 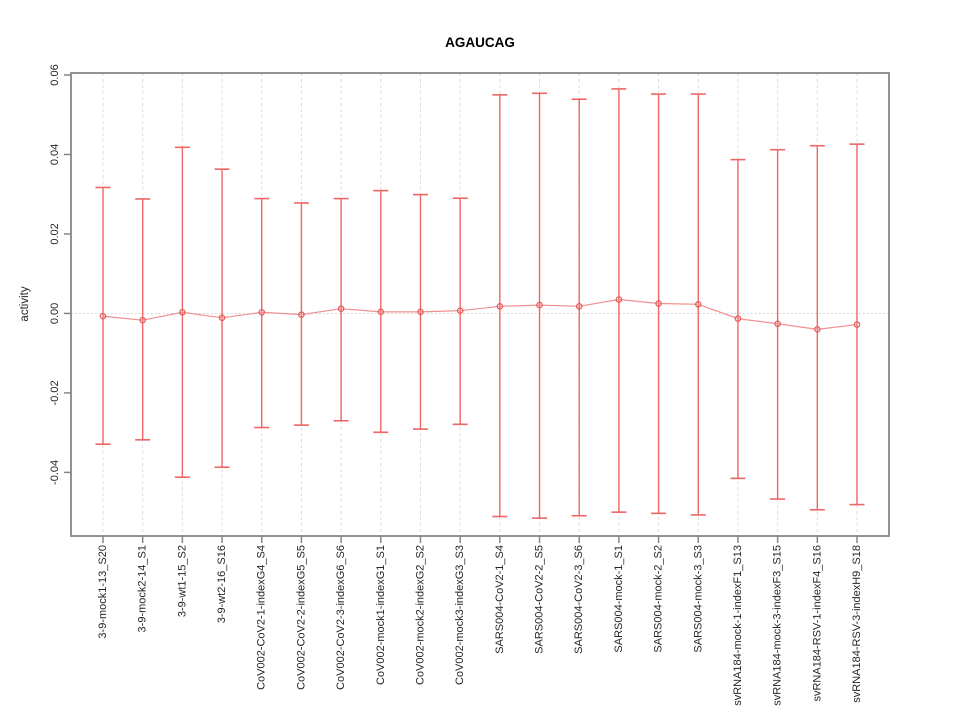 What do you see at coordinates (420, 615) in the screenshot?
I see `x-tick-label: CoV002-mock2-indexG2_S2` at bounding box center [420, 615].